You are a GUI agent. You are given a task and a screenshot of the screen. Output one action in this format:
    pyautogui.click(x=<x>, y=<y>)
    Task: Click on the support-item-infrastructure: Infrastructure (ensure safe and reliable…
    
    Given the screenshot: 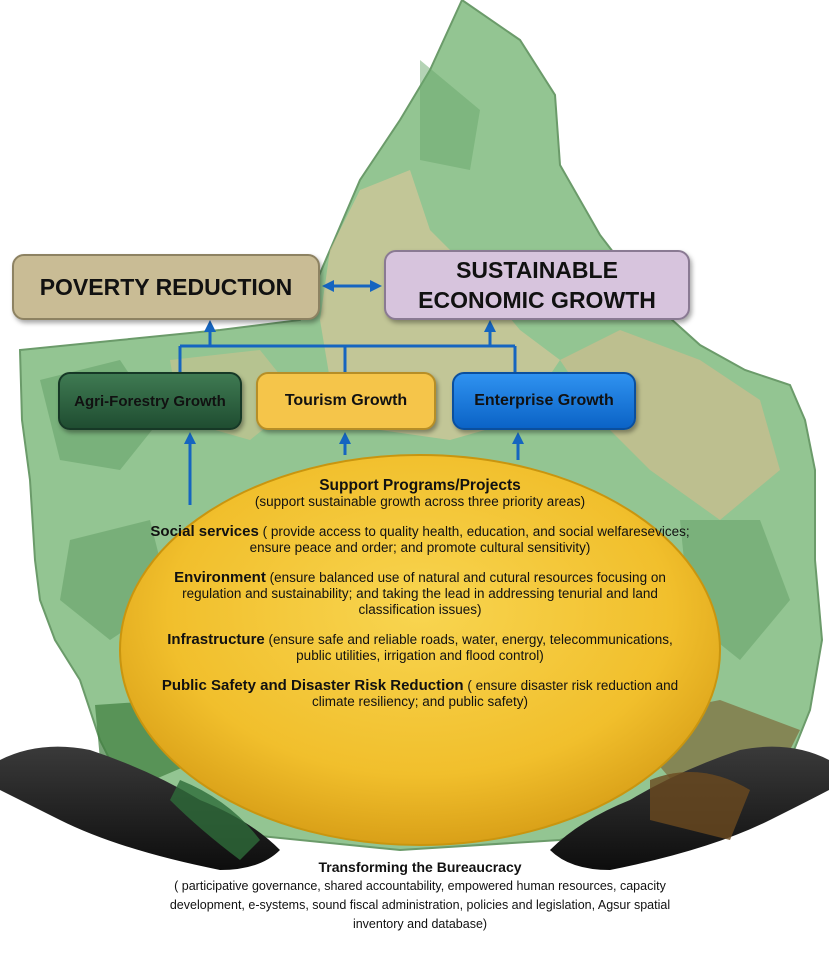 What is the action you would take?
    pyautogui.click(x=420, y=648)
    